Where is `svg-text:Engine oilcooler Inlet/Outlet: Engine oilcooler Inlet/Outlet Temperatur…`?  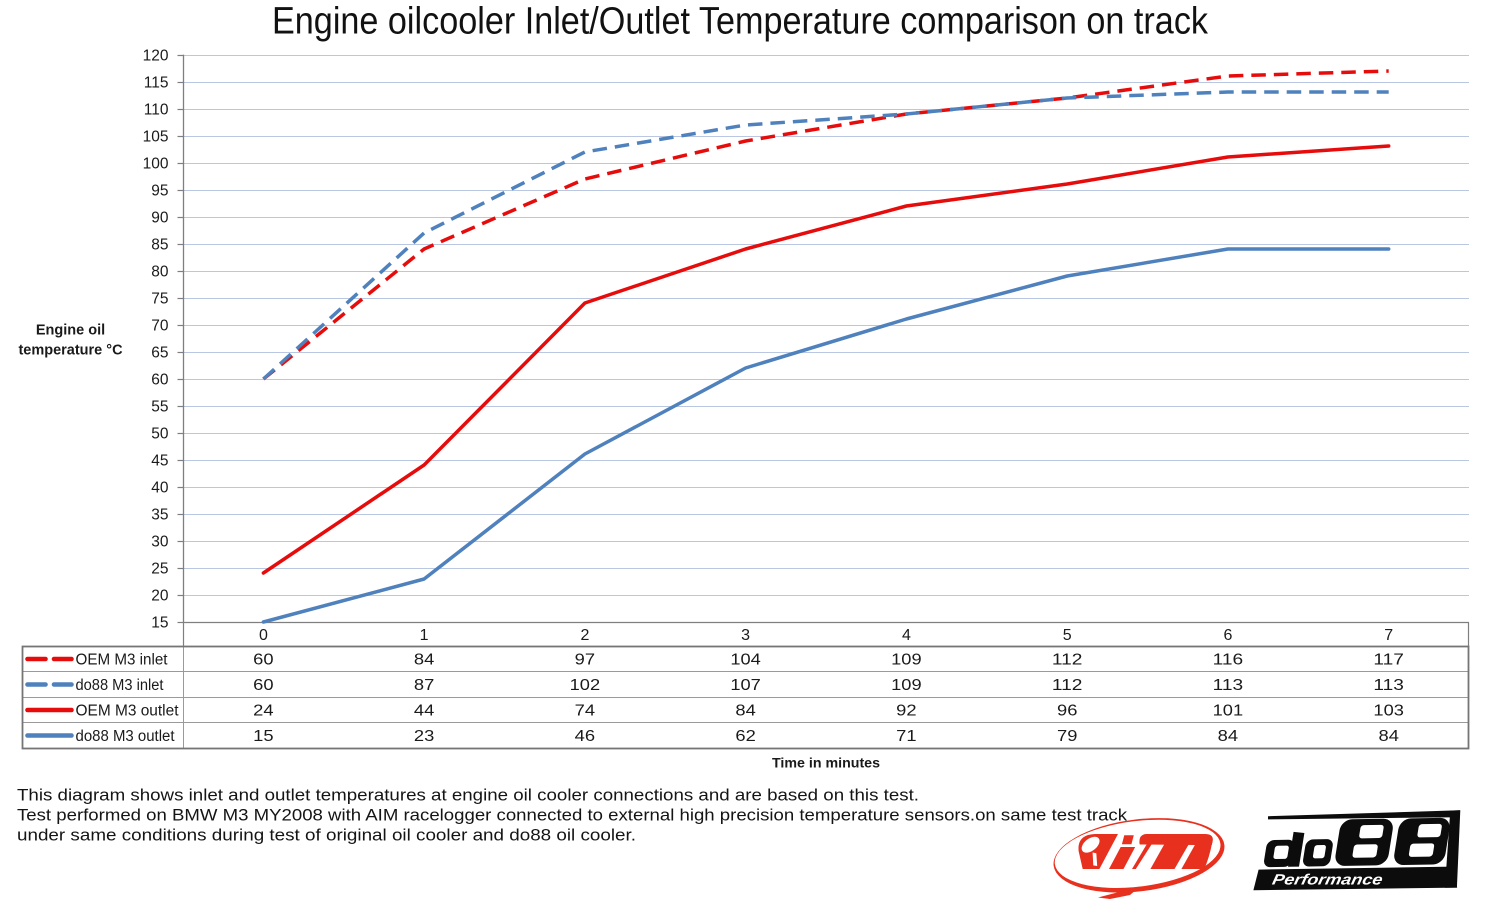
svg-text:Engine oilcooler Inlet/Outlet: Engine oilcooler Inlet/Outlet Temperatur… is located at coordinates (740, 22).